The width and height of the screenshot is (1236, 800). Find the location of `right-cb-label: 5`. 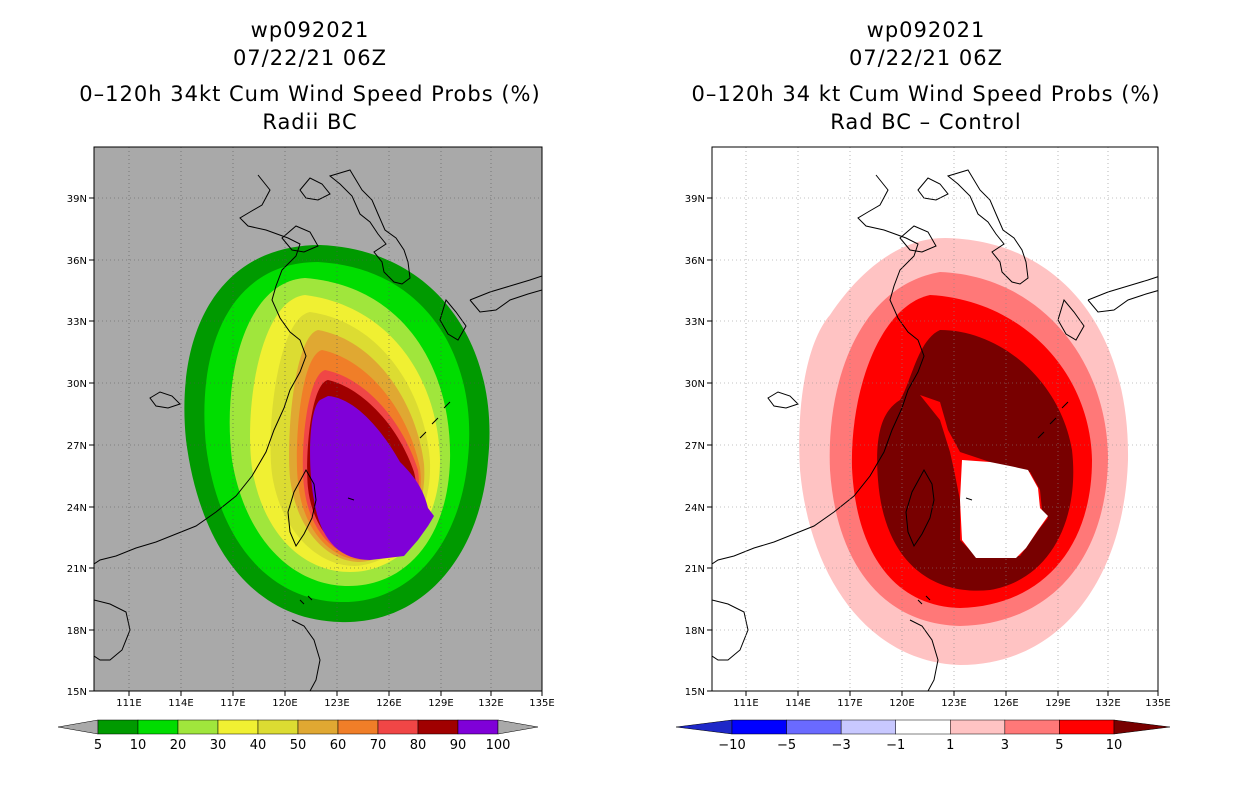

right-cb-label: 5 is located at coordinates (1059, 745).